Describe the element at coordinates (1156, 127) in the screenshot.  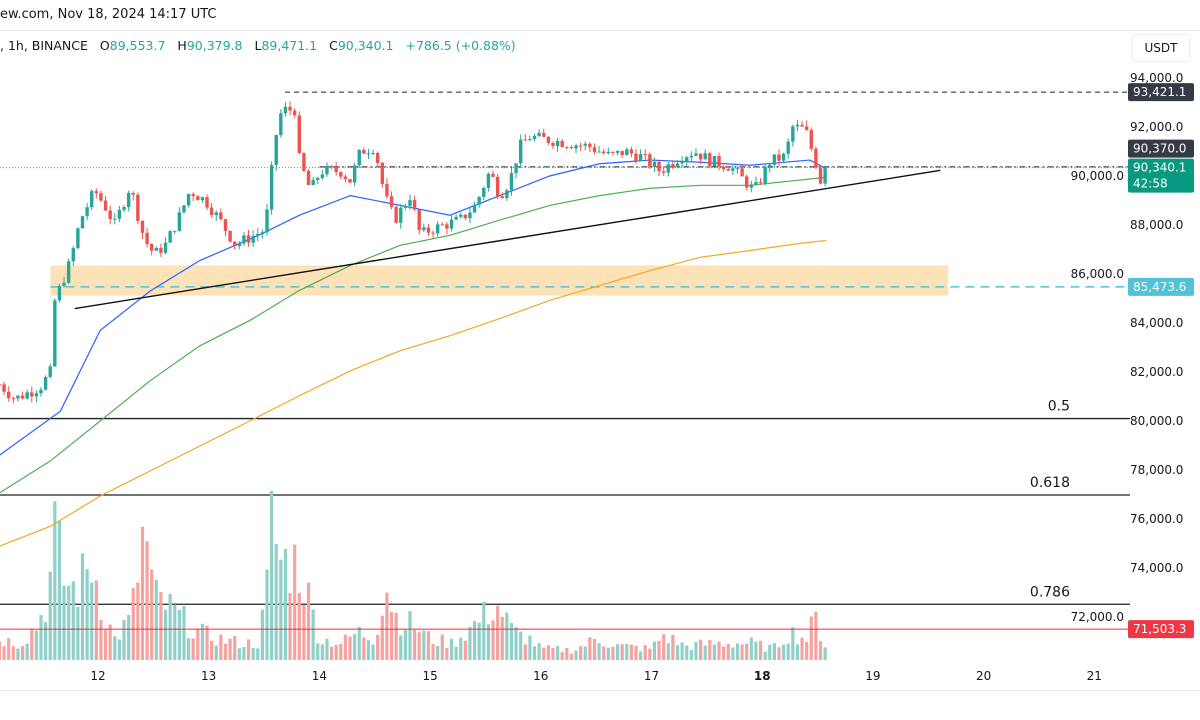
I see `price-tick: 92,000.0` at that location.